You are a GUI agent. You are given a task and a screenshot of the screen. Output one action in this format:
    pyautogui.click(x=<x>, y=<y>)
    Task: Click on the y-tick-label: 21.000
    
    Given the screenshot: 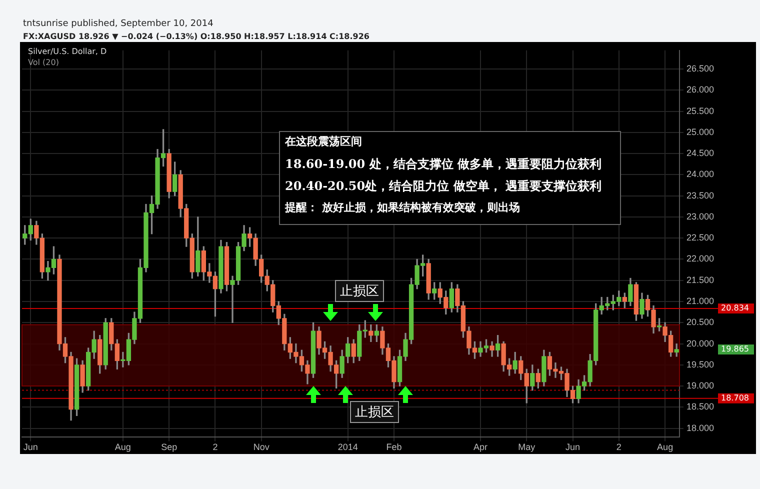 What is the action you would take?
    pyautogui.click(x=700, y=301)
    